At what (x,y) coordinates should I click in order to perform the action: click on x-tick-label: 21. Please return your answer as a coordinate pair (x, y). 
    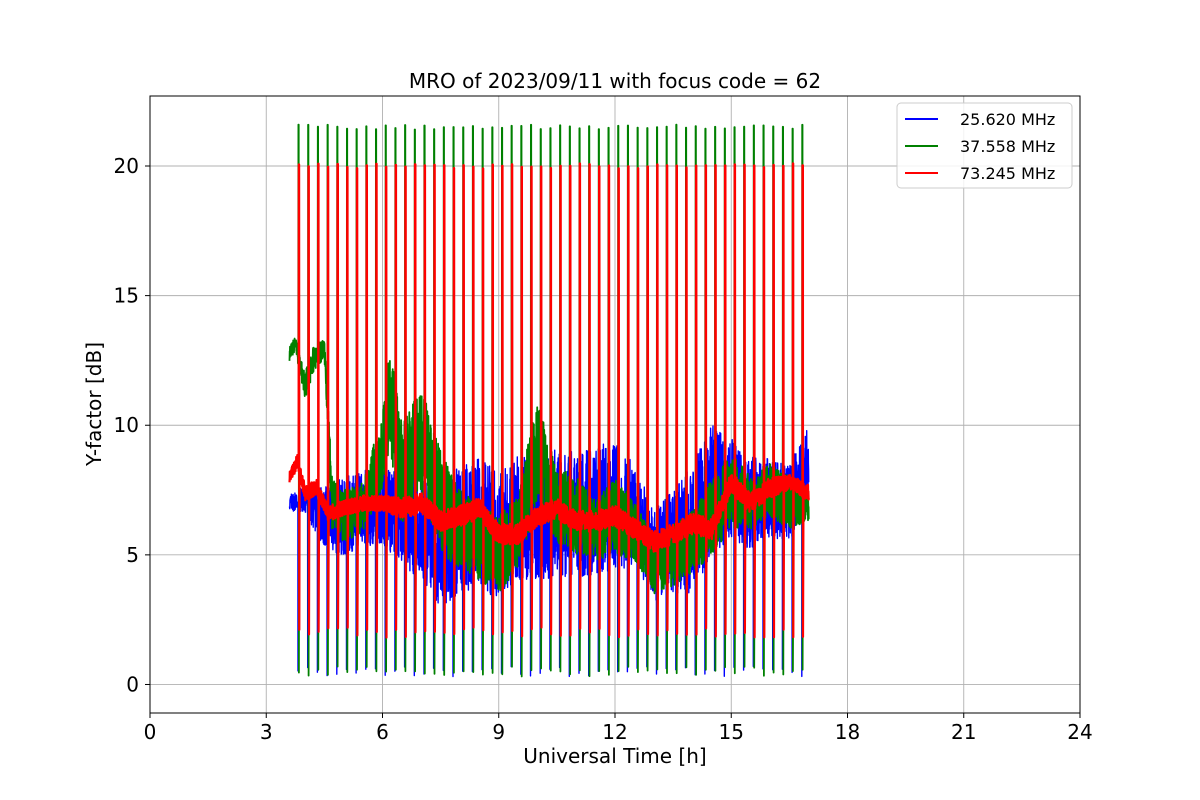
    Looking at the image, I should click on (963, 732).